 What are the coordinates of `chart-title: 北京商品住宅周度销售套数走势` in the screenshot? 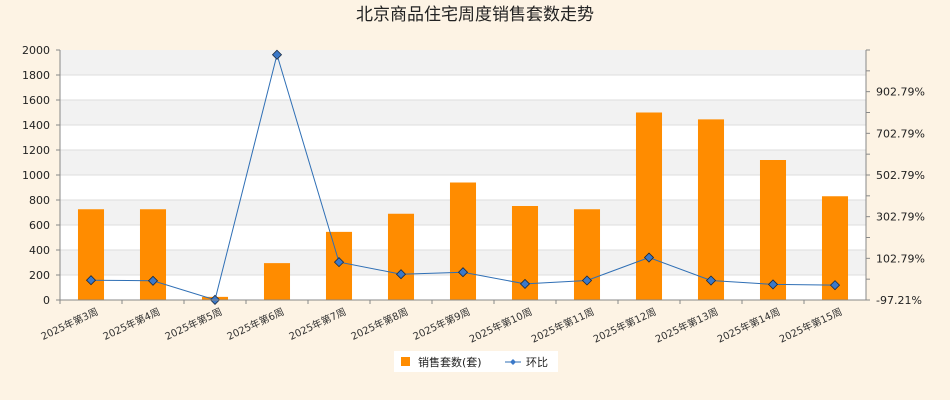 It's located at (475, 15).